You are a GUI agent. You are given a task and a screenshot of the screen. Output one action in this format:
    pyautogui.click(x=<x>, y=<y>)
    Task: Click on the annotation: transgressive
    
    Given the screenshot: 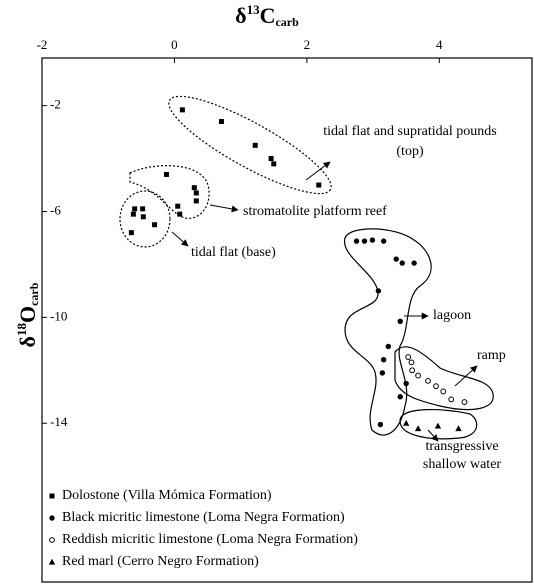 What is the action you would take?
    pyautogui.click(x=461, y=446)
    